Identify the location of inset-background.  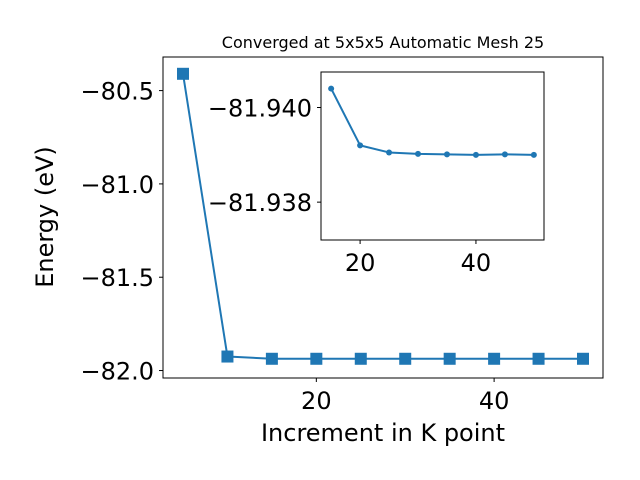
(432, 156).